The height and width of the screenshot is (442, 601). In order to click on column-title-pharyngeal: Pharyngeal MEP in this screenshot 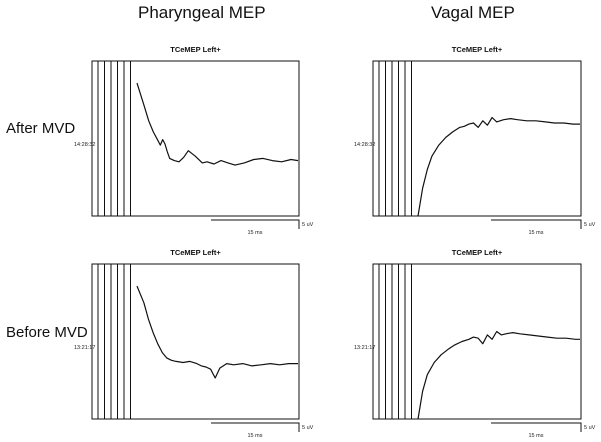, I will do `click(202, 12)`.